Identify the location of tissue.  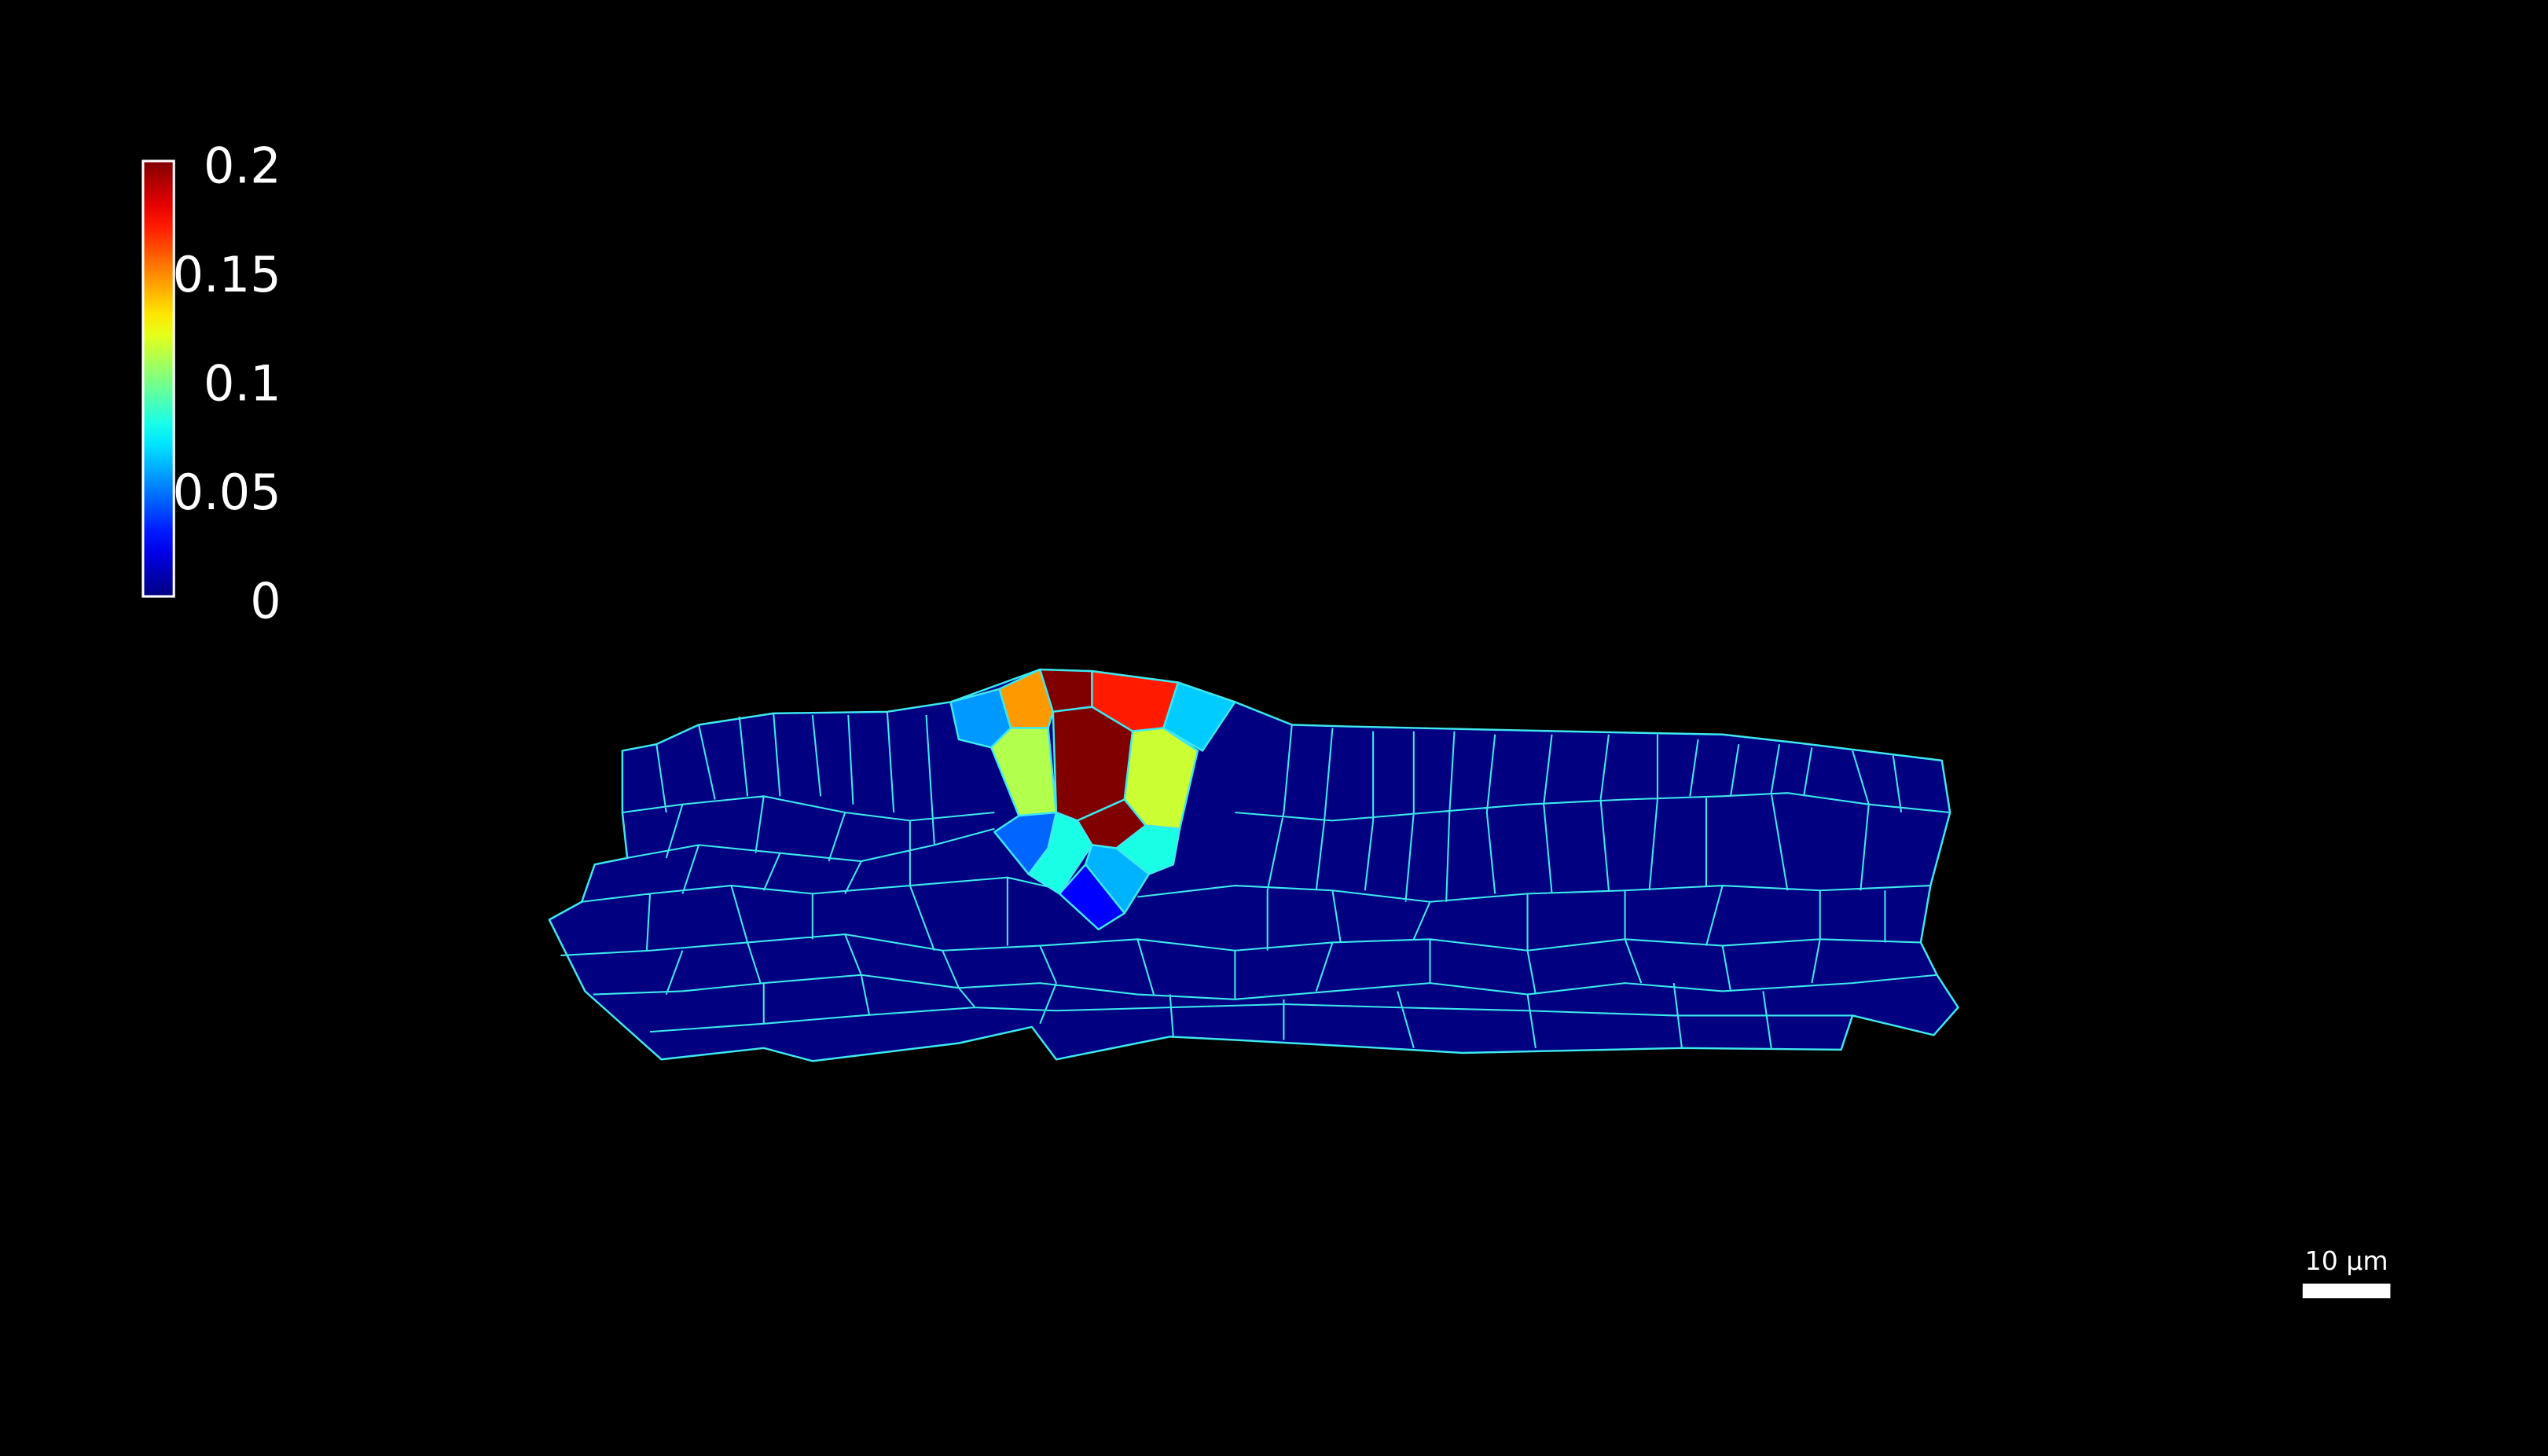
(1253, 865).